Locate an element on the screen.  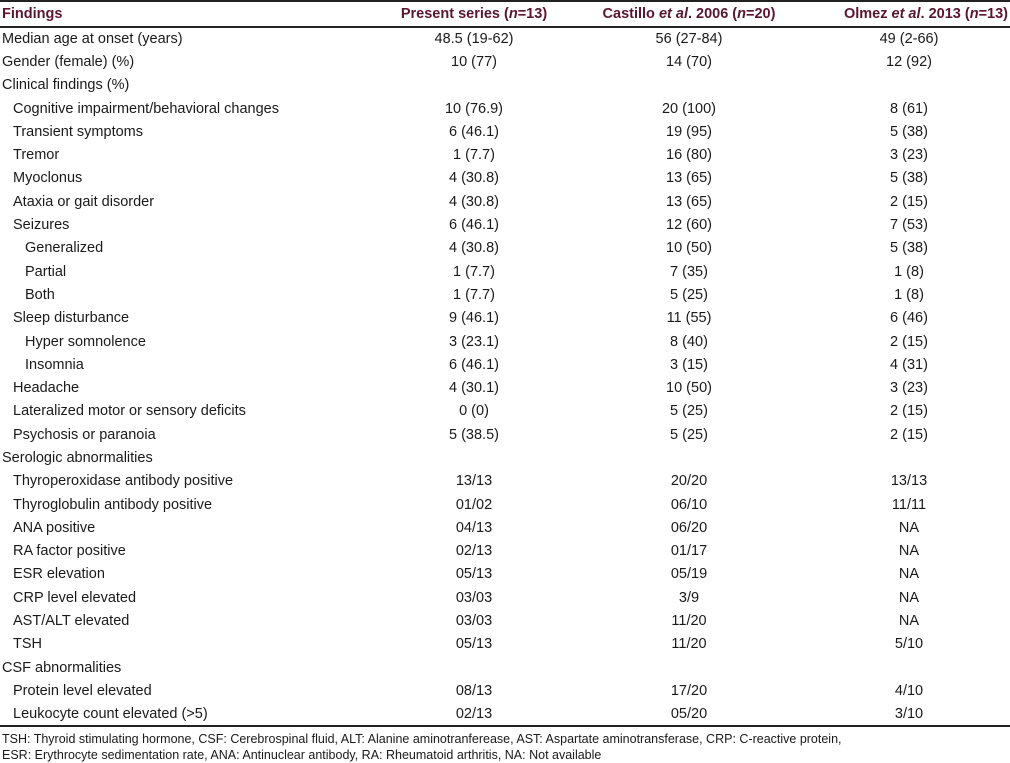
row-label: RA factor positive is located at coordinates (69, 551).